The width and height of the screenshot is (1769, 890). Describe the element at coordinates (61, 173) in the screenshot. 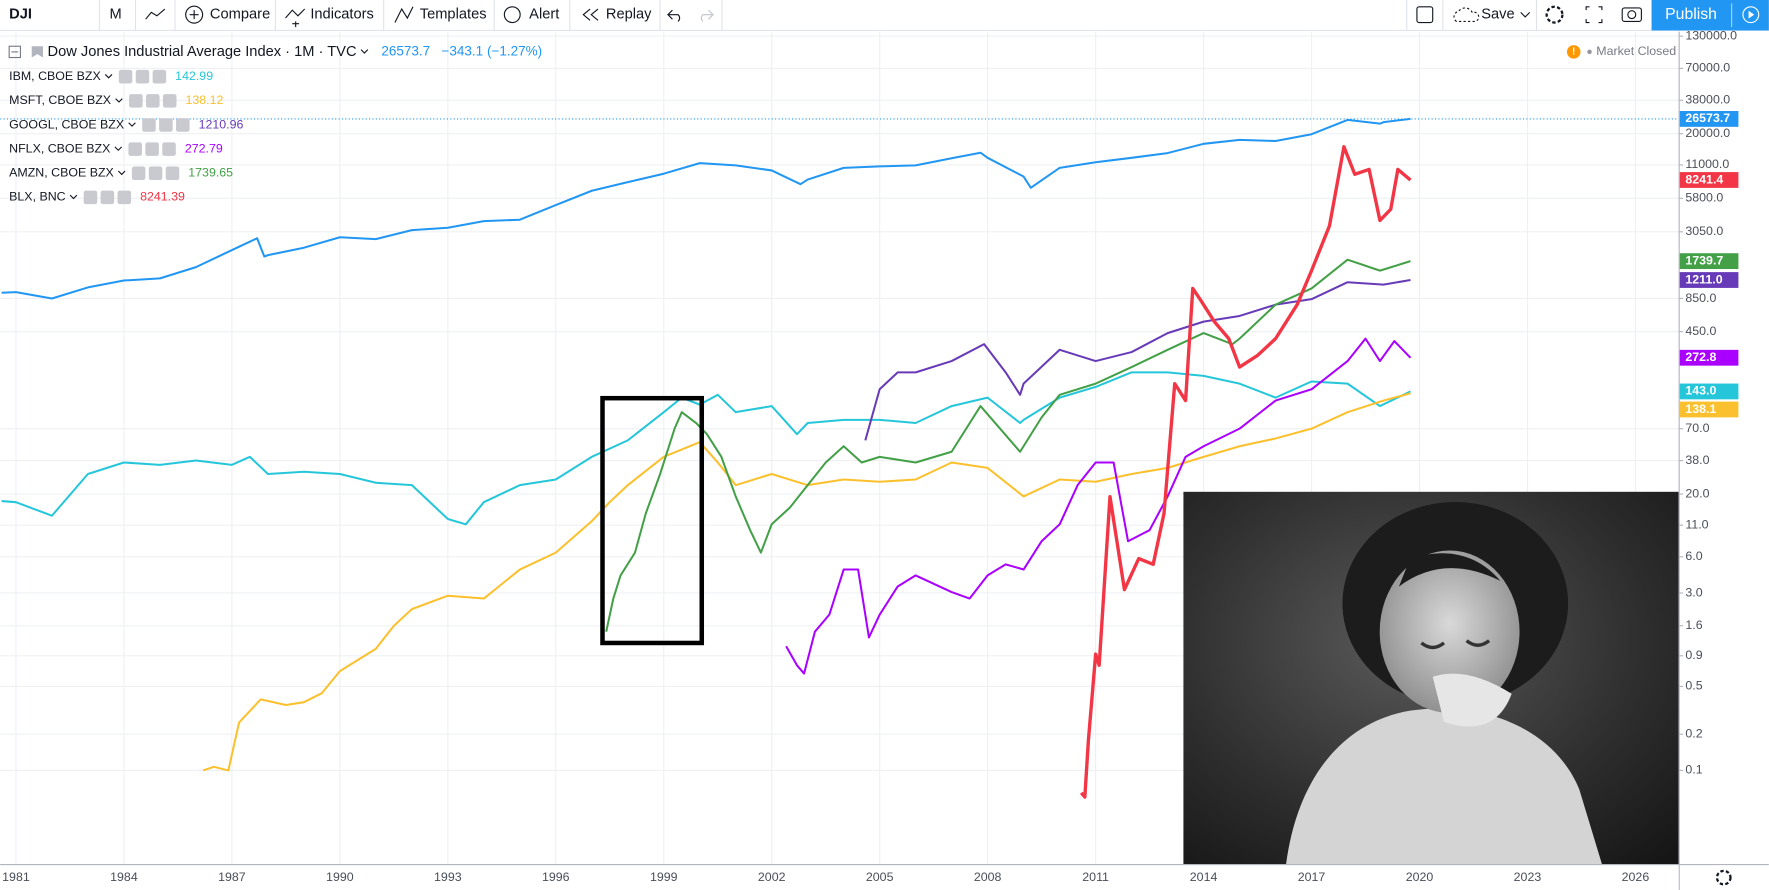

I see `legend-name: AMZN, CBOE BZX` at that location.